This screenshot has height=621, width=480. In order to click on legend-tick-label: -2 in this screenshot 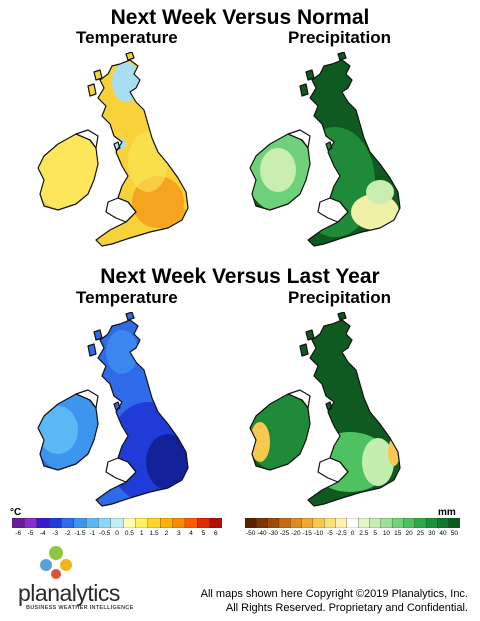, I will do `click(67, 533)`.